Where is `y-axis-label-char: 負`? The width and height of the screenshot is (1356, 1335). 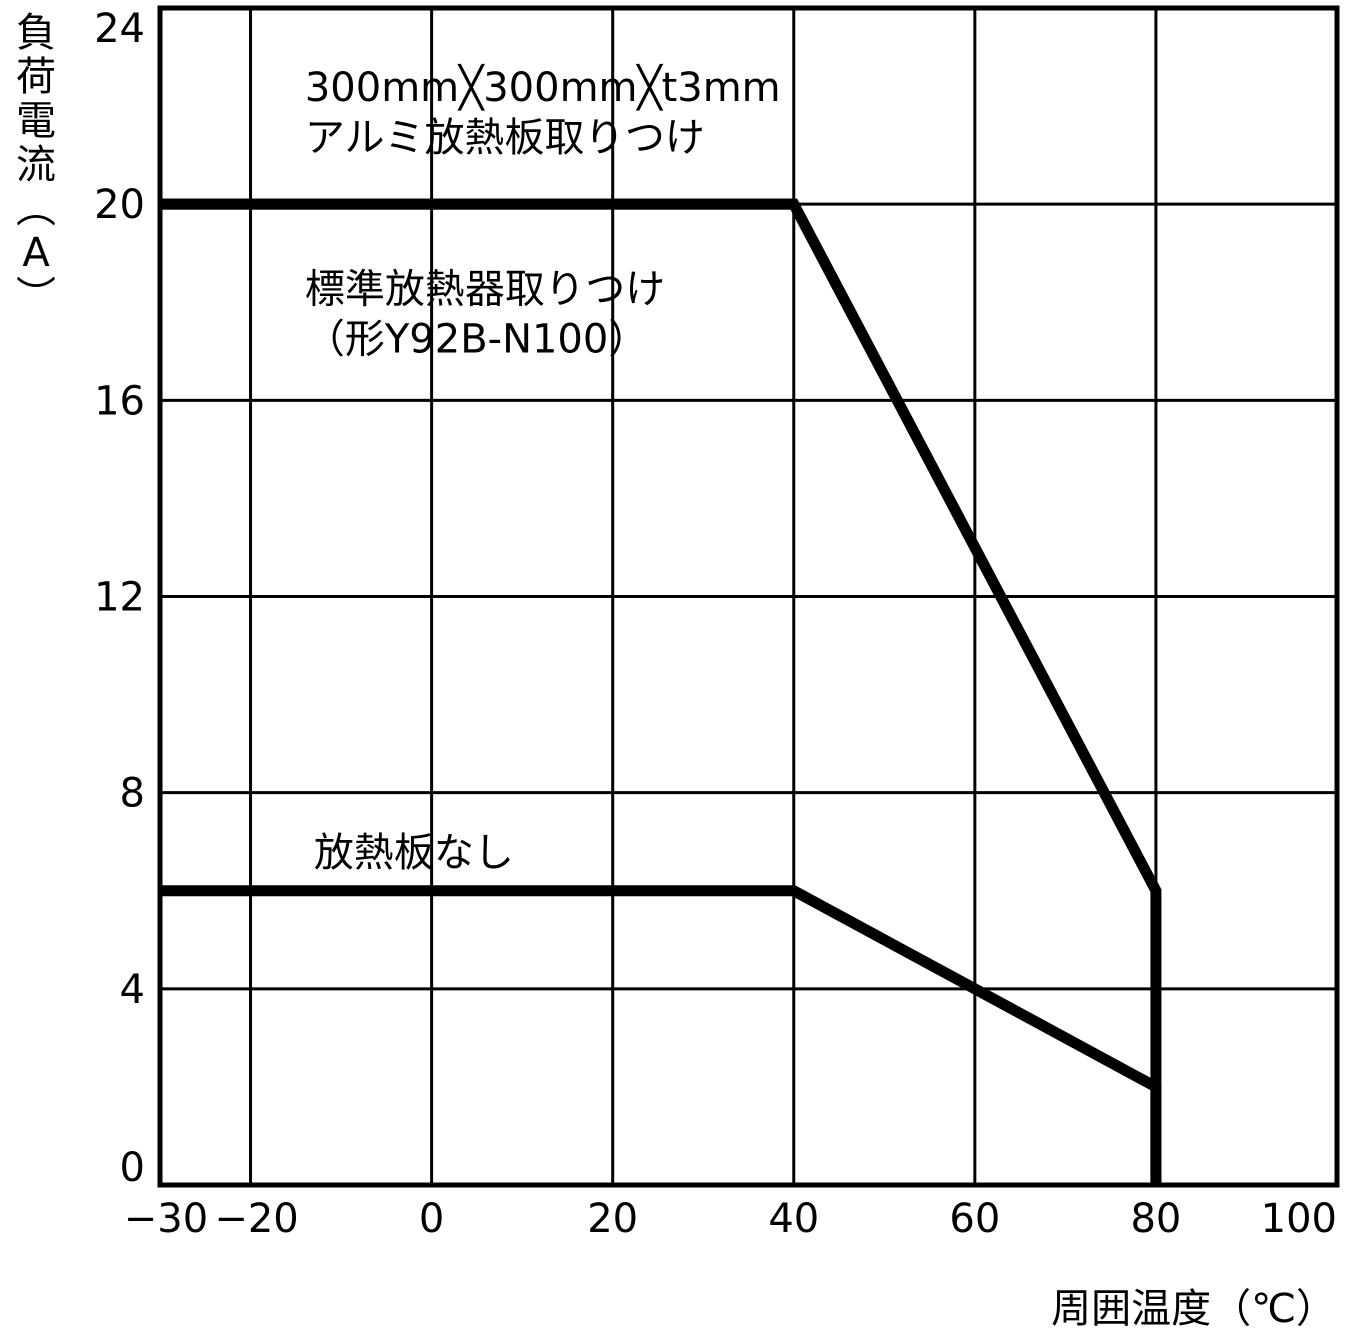
y-axis-label-char: 負 is located at coordinates (36, 33).